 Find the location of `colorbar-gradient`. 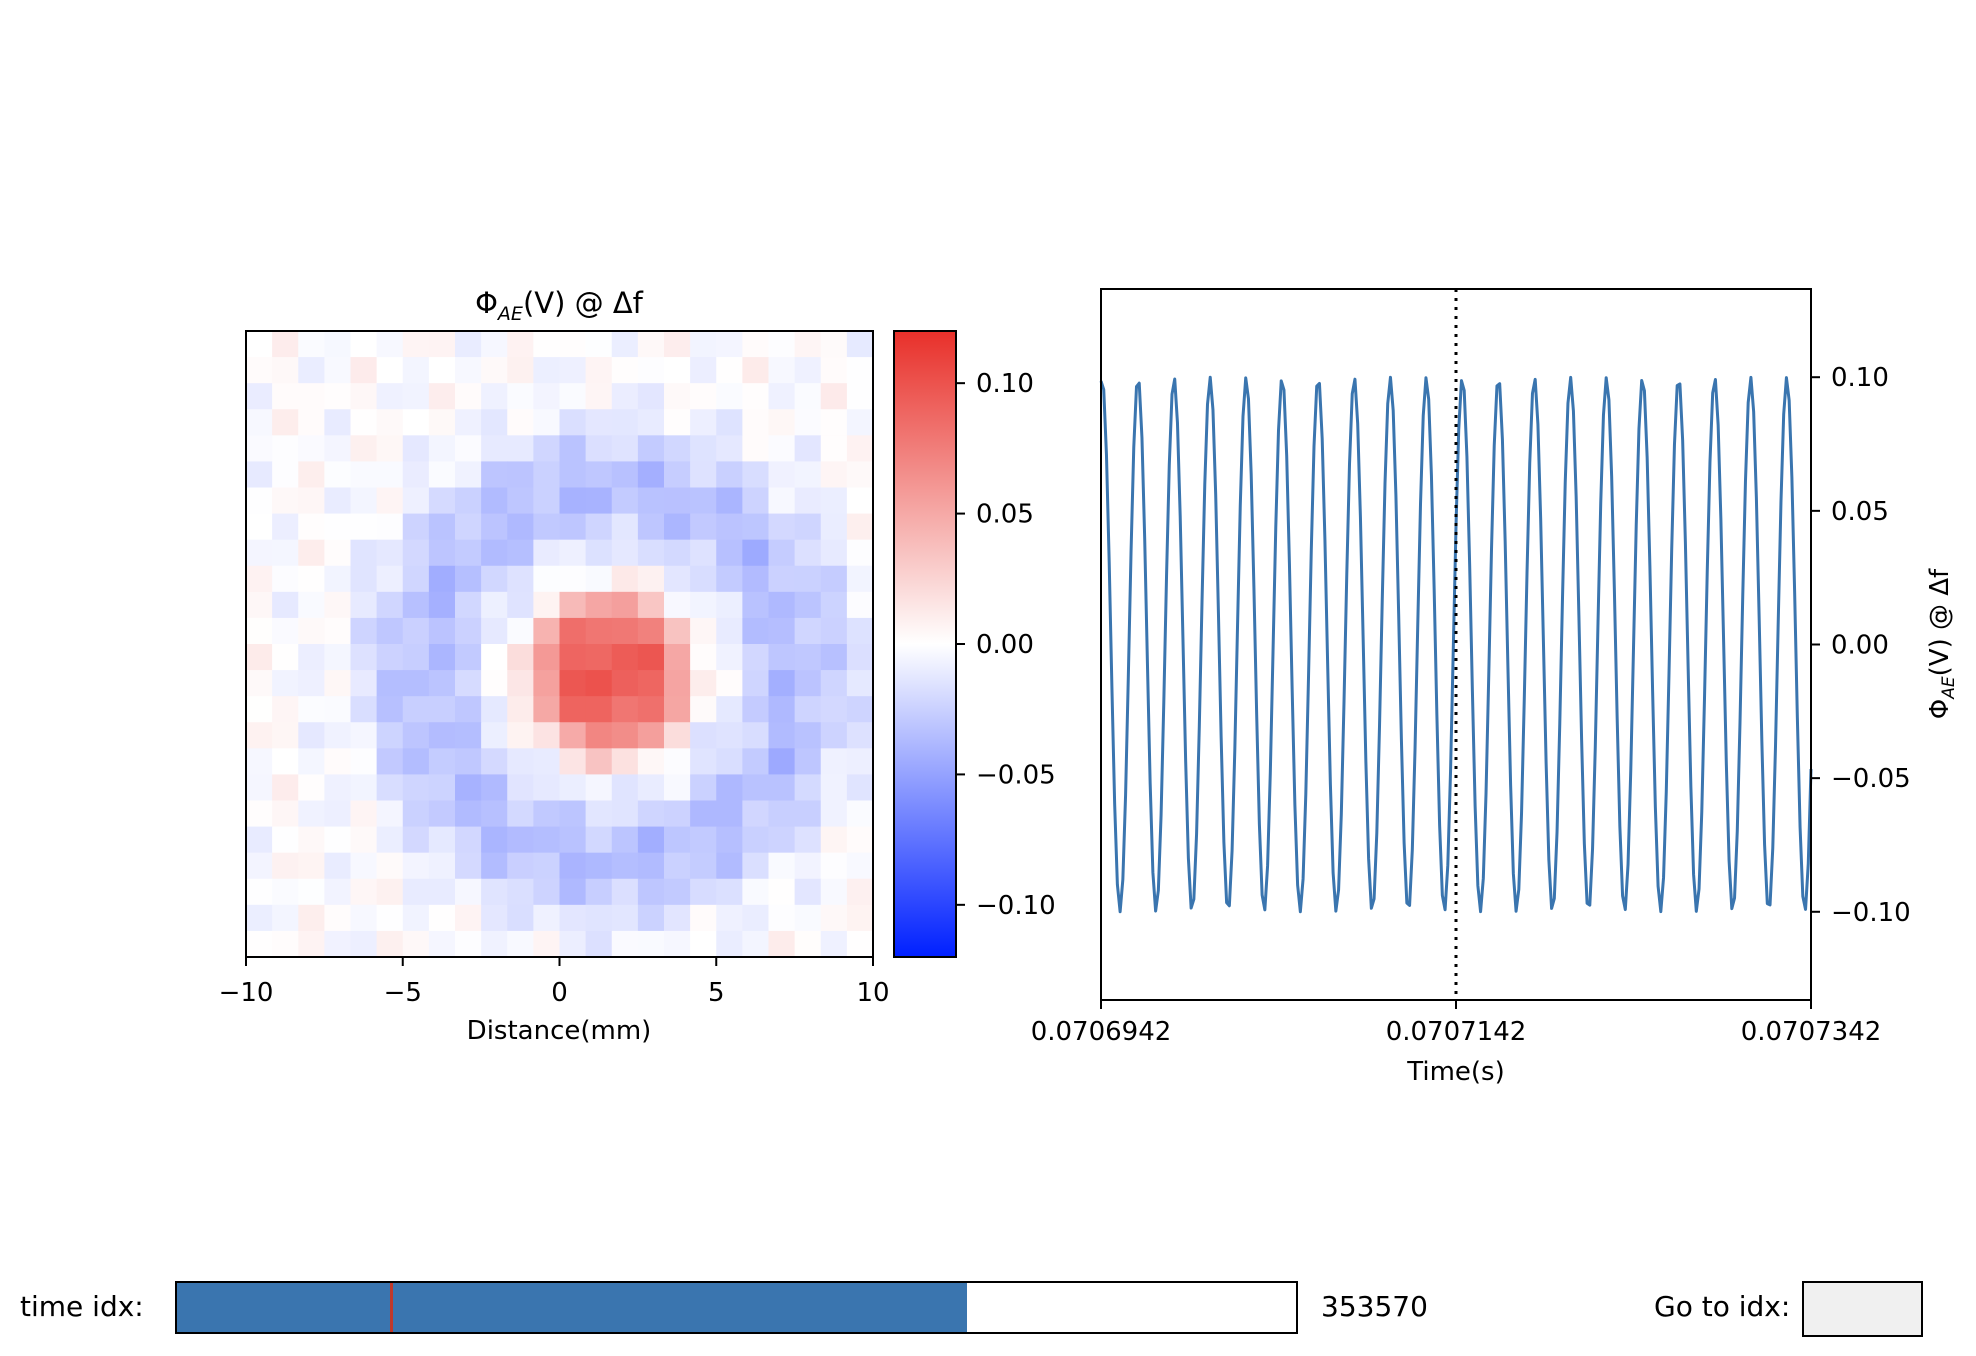

colorbar-gradient is located at coordinates (925, 644).